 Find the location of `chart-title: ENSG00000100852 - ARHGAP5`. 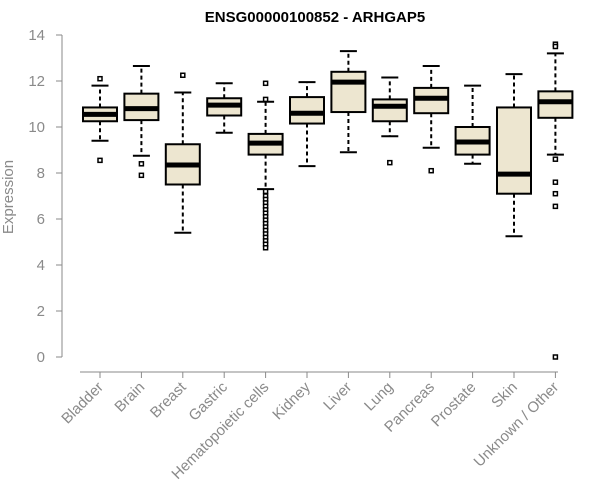

chart-title: ENSG00000100852 - ARHGAP5 is located at coordinates (315, 17).